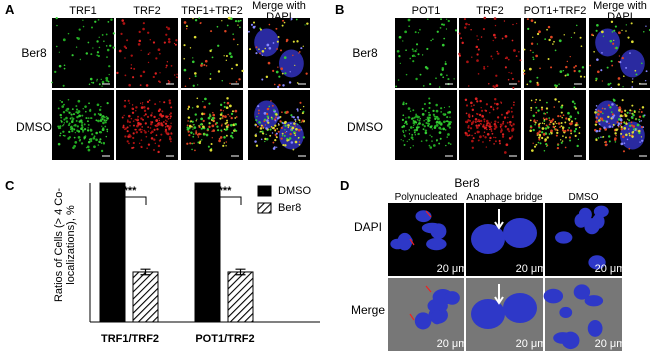 The height and width of the screenshot is (356, 650). What do you see at coordinates (145, 272) in the screenshot?
I see `error-bar` at bounding box center [145, 272].